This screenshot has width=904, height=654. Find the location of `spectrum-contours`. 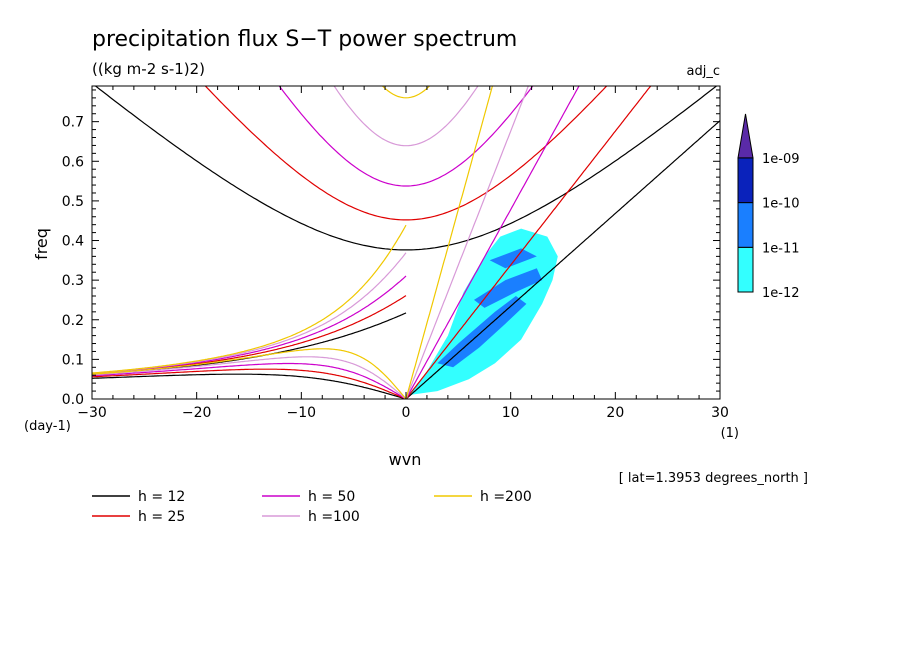

spectrum-contours is located at coordinates (483, 311).